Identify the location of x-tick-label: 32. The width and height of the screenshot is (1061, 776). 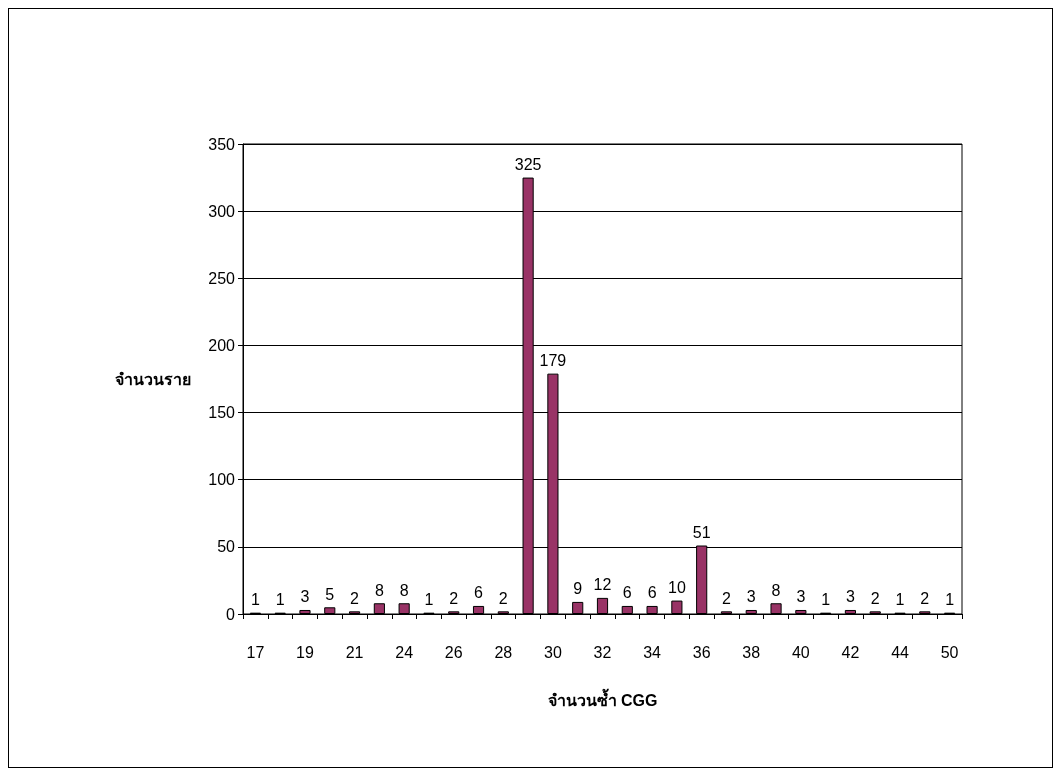
(602, 652).